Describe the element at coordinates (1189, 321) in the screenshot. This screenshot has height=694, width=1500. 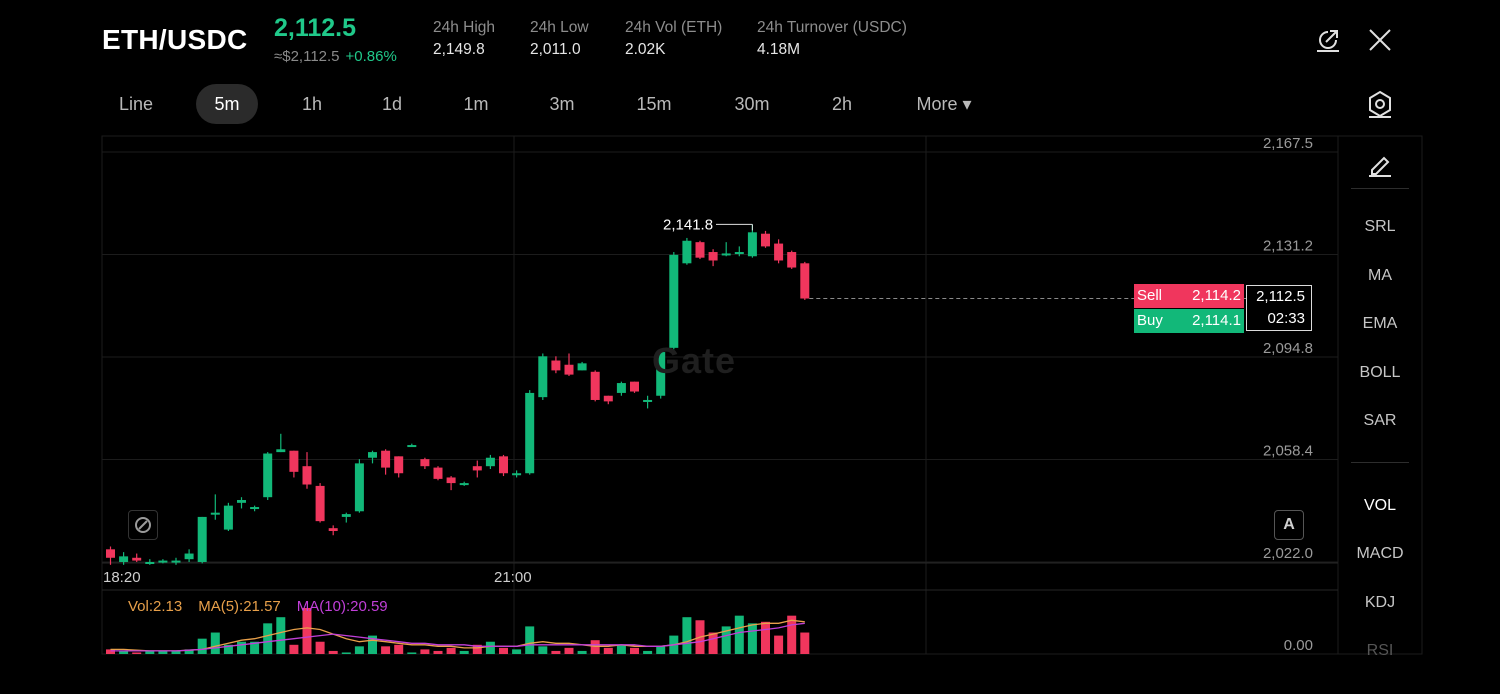
I see `buy-price-tag: Buy 2,114.1` at that location.